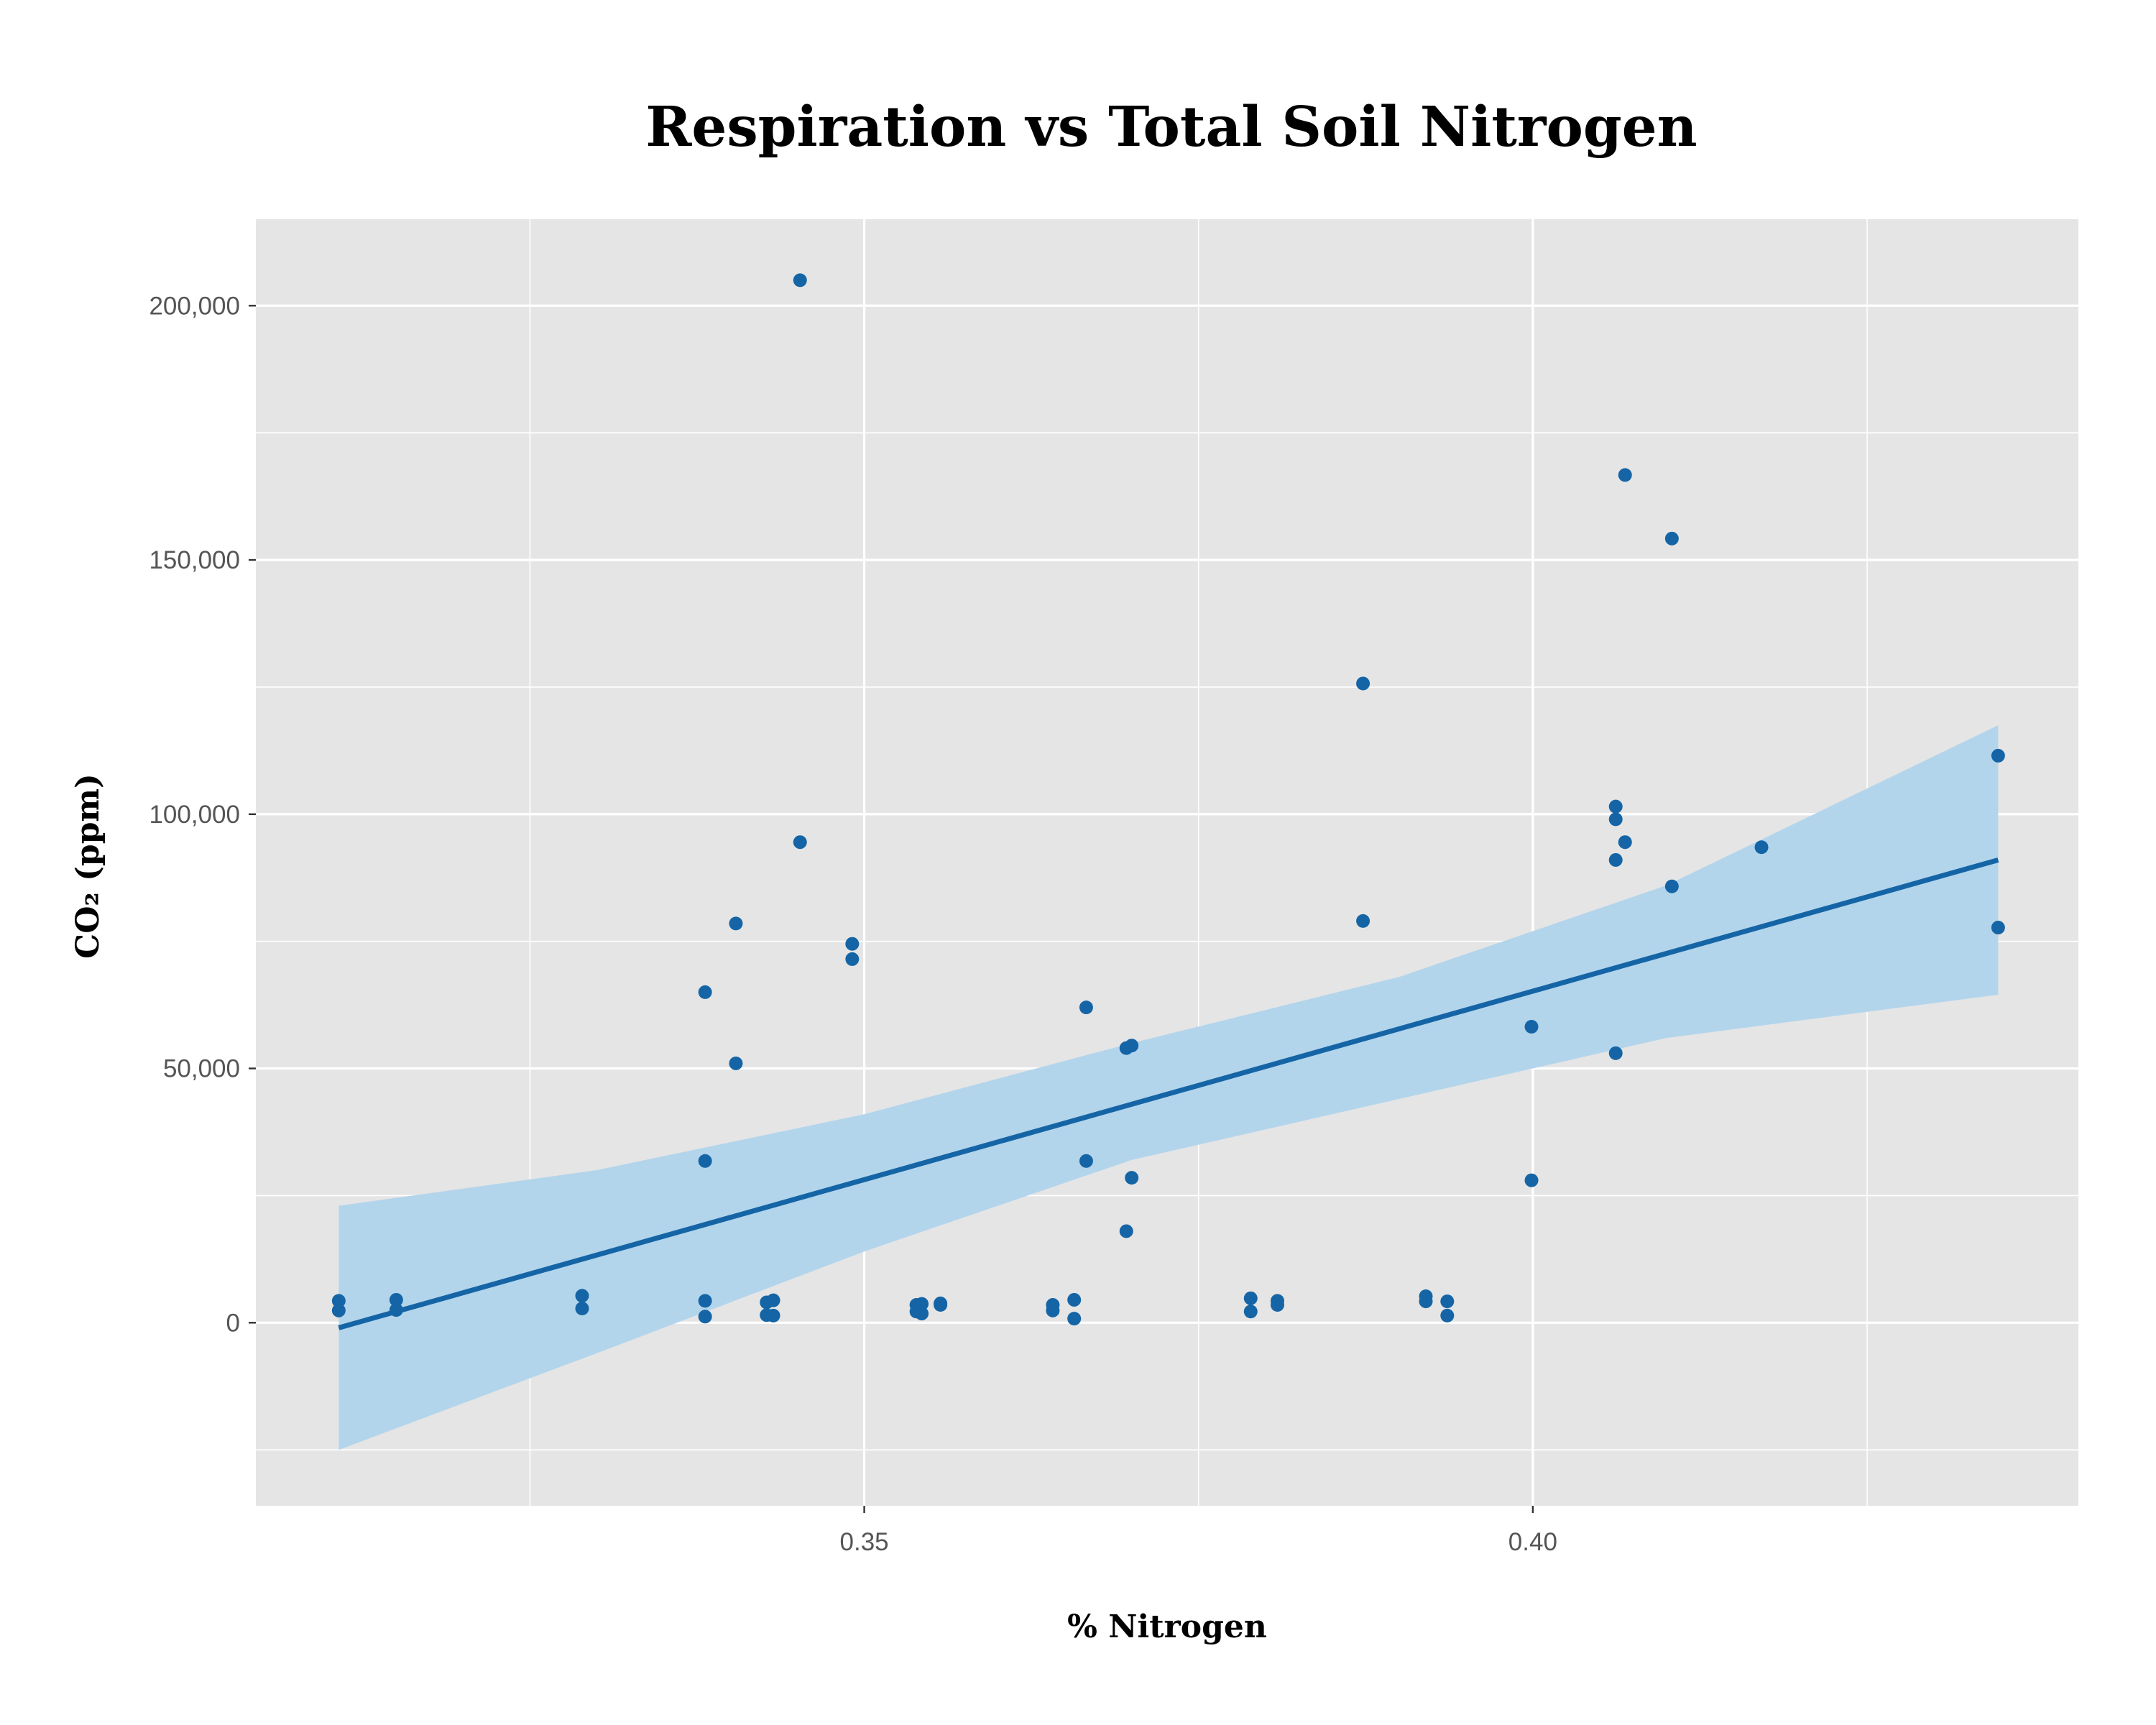 The image size is (2156, 1725). I want to click on y-tick-label: 200,000, so click(194, 306).